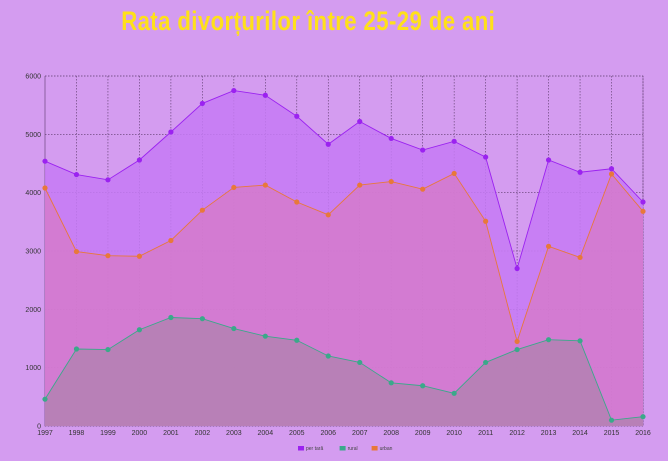 This screenshot has width=668, height=461. I want to click on x-tick-label: 2009, so click(423, 433).